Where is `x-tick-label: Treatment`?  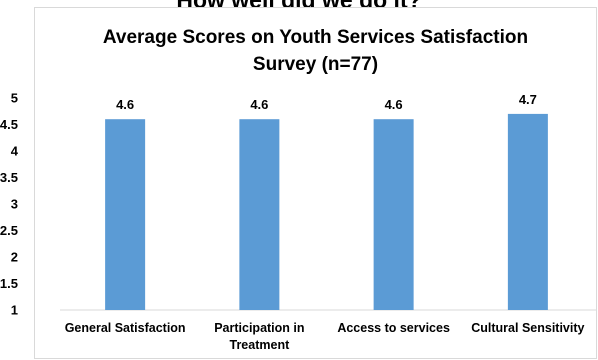
x-tick-label: Treatment is located at coordinates (260, 345).